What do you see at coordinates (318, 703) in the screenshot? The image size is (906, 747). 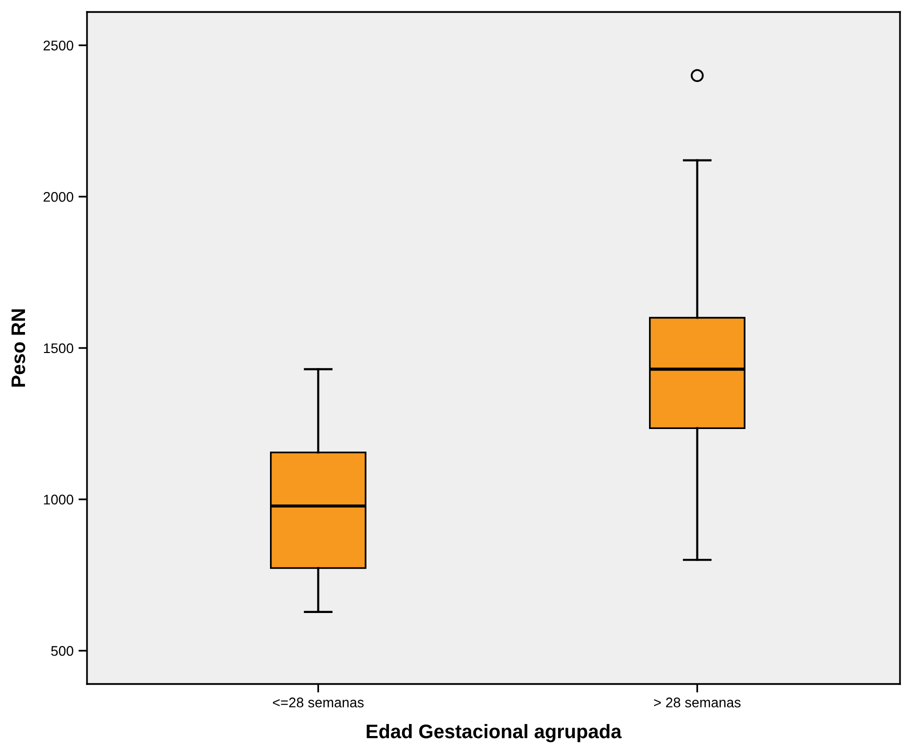 I see `x-tick-label: <=28 semanas` at bounding box center [318, 703].